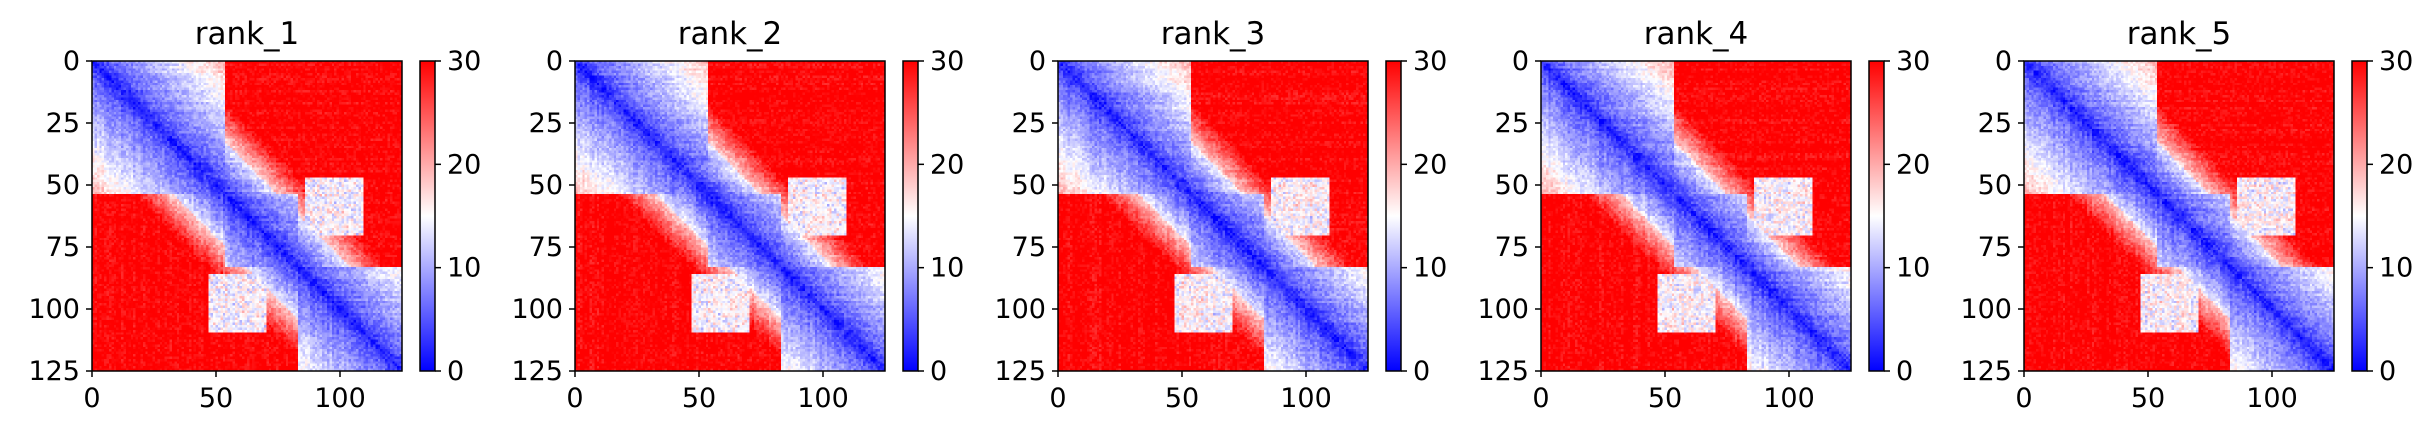 This screenshot has height=438, width=2435. Describe the element at coordinates (247, 34) in the screenshot. I see `panel-title: rank_1` at that location.